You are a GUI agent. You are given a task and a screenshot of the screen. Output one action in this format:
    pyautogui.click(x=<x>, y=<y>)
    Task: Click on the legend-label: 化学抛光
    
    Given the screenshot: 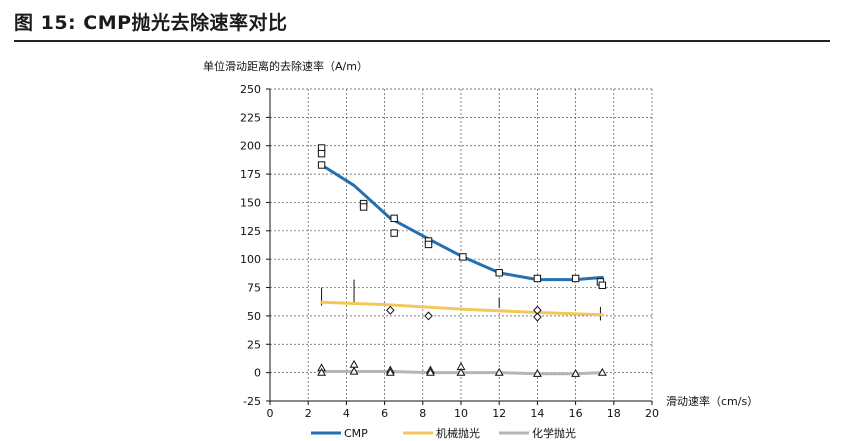 What is the action you would take?
    pyautogui.click(x=554, y=433)
    